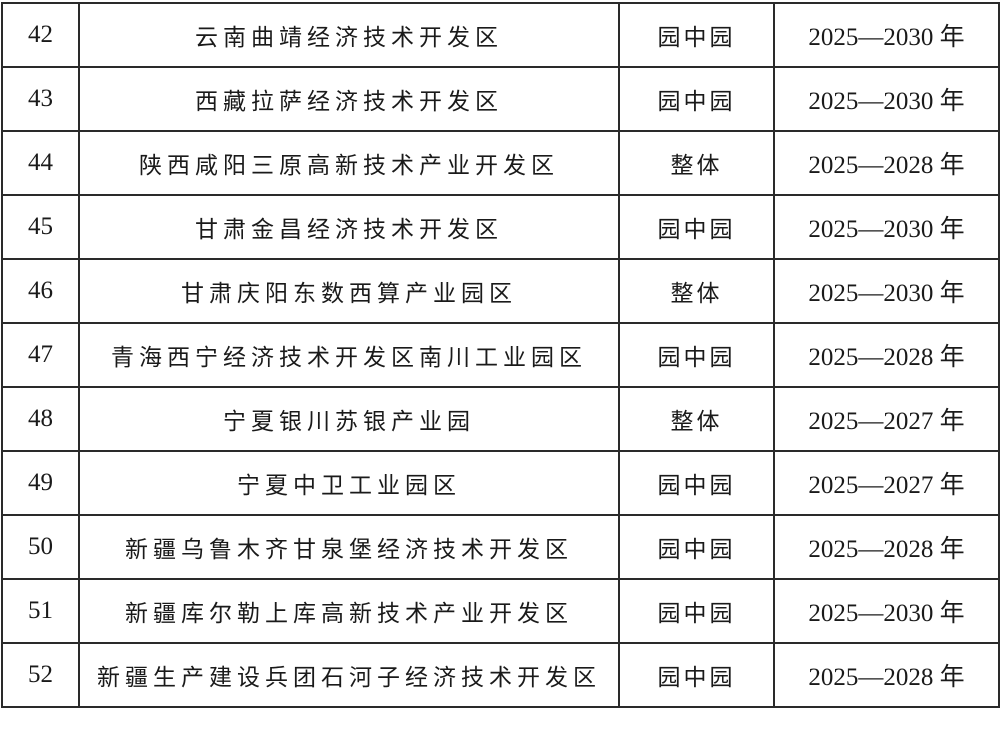  I want to click on row-number: 43, so click(40, 99).